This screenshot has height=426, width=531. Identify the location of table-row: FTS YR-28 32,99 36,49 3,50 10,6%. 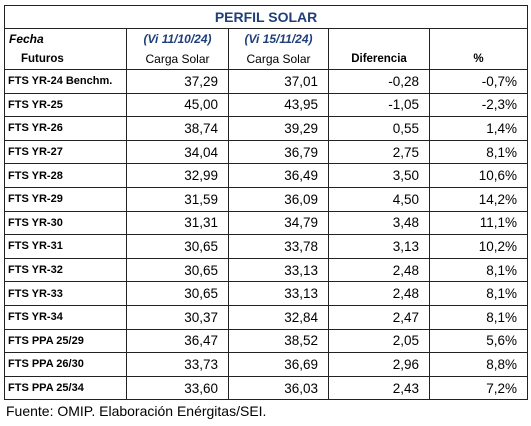
(266, 175).